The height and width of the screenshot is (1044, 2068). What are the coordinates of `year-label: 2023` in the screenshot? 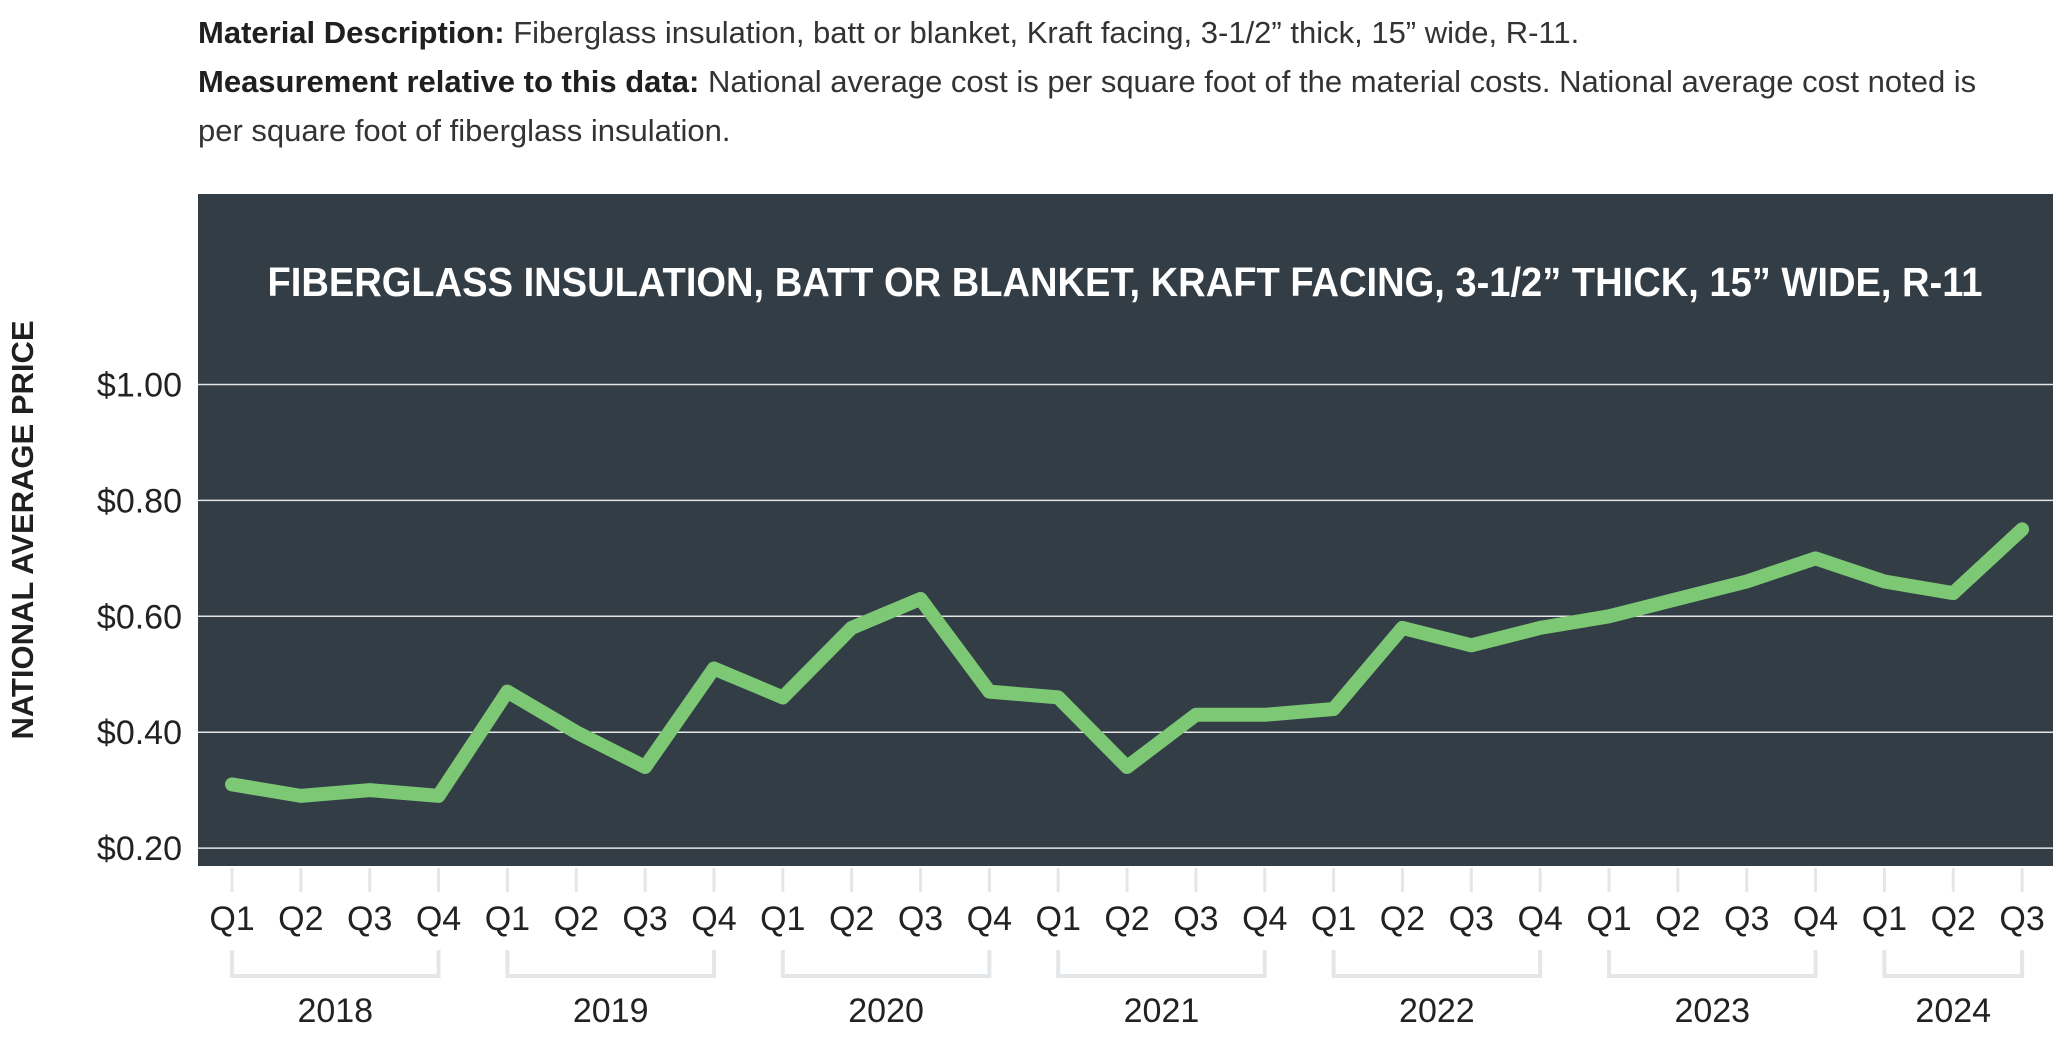 It's located at (1712, 1011).